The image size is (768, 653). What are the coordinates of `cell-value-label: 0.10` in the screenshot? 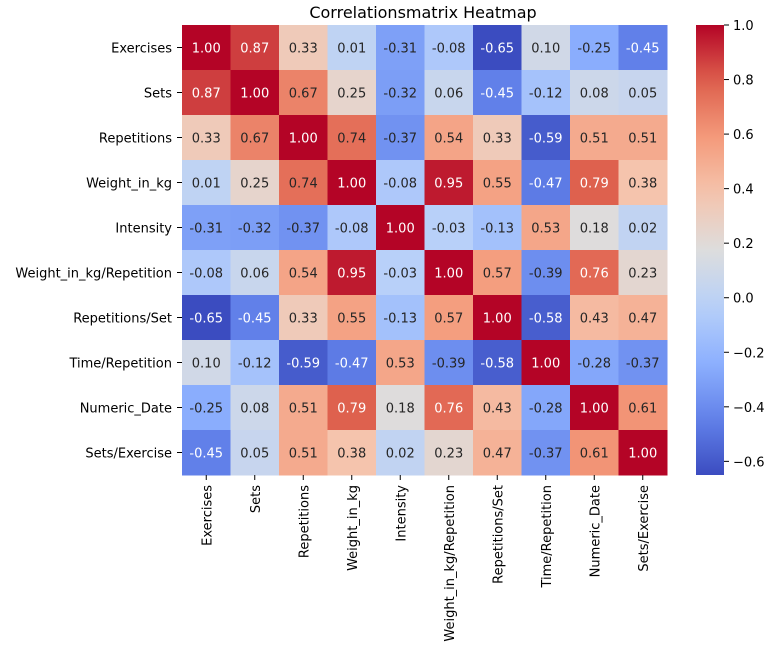 It's located at (545, 49).